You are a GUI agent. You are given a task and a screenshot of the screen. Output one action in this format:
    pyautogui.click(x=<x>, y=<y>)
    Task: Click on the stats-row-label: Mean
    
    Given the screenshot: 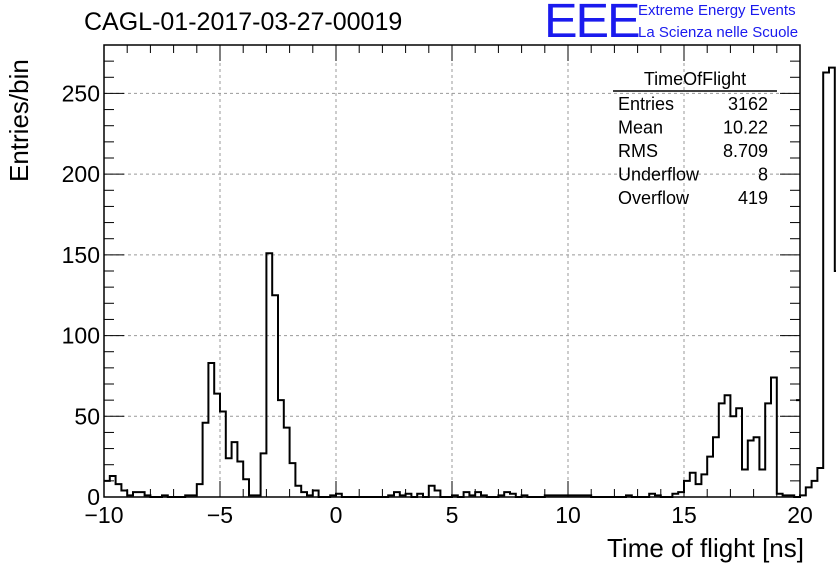 What is the action you would take?
    pyautogui.click(x=640, y=128)
    